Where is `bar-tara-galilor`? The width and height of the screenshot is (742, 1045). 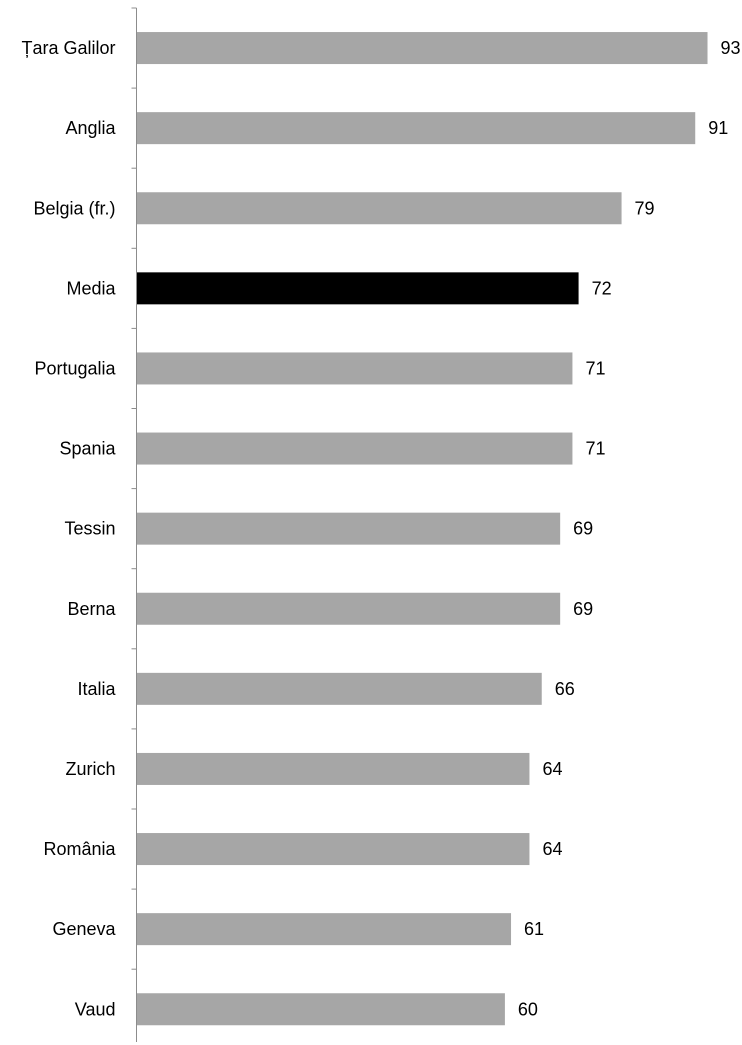 bar-tara-galilor is located at coordinates (422, 48).